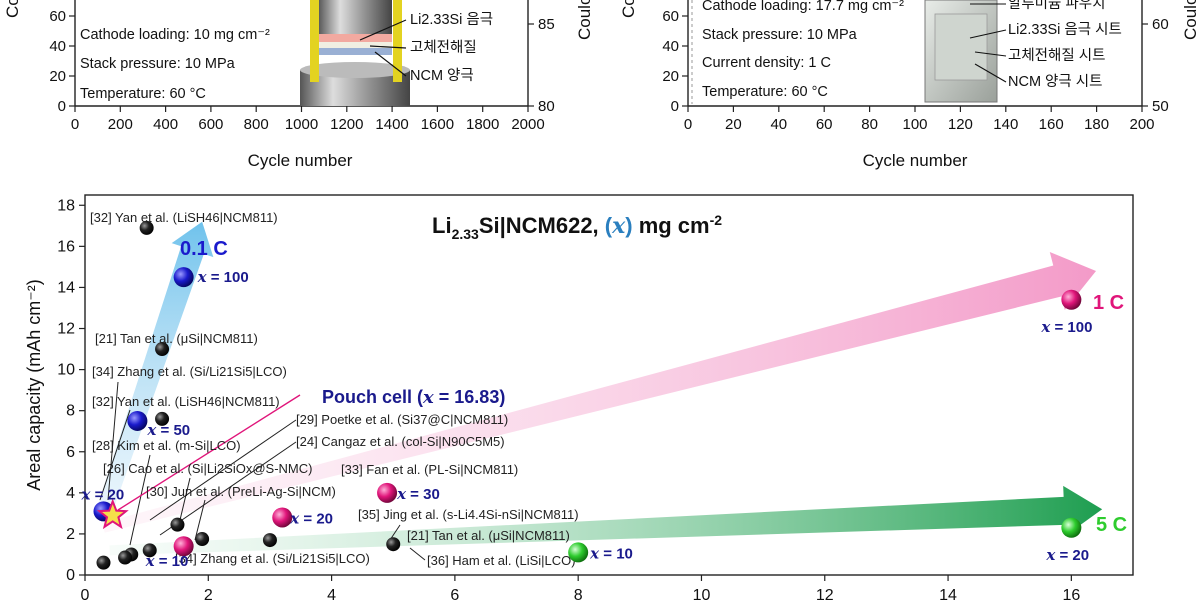 The width and height of the screenshot is (1200, 600). I want to click on arrow-5c, so click(606, 520).